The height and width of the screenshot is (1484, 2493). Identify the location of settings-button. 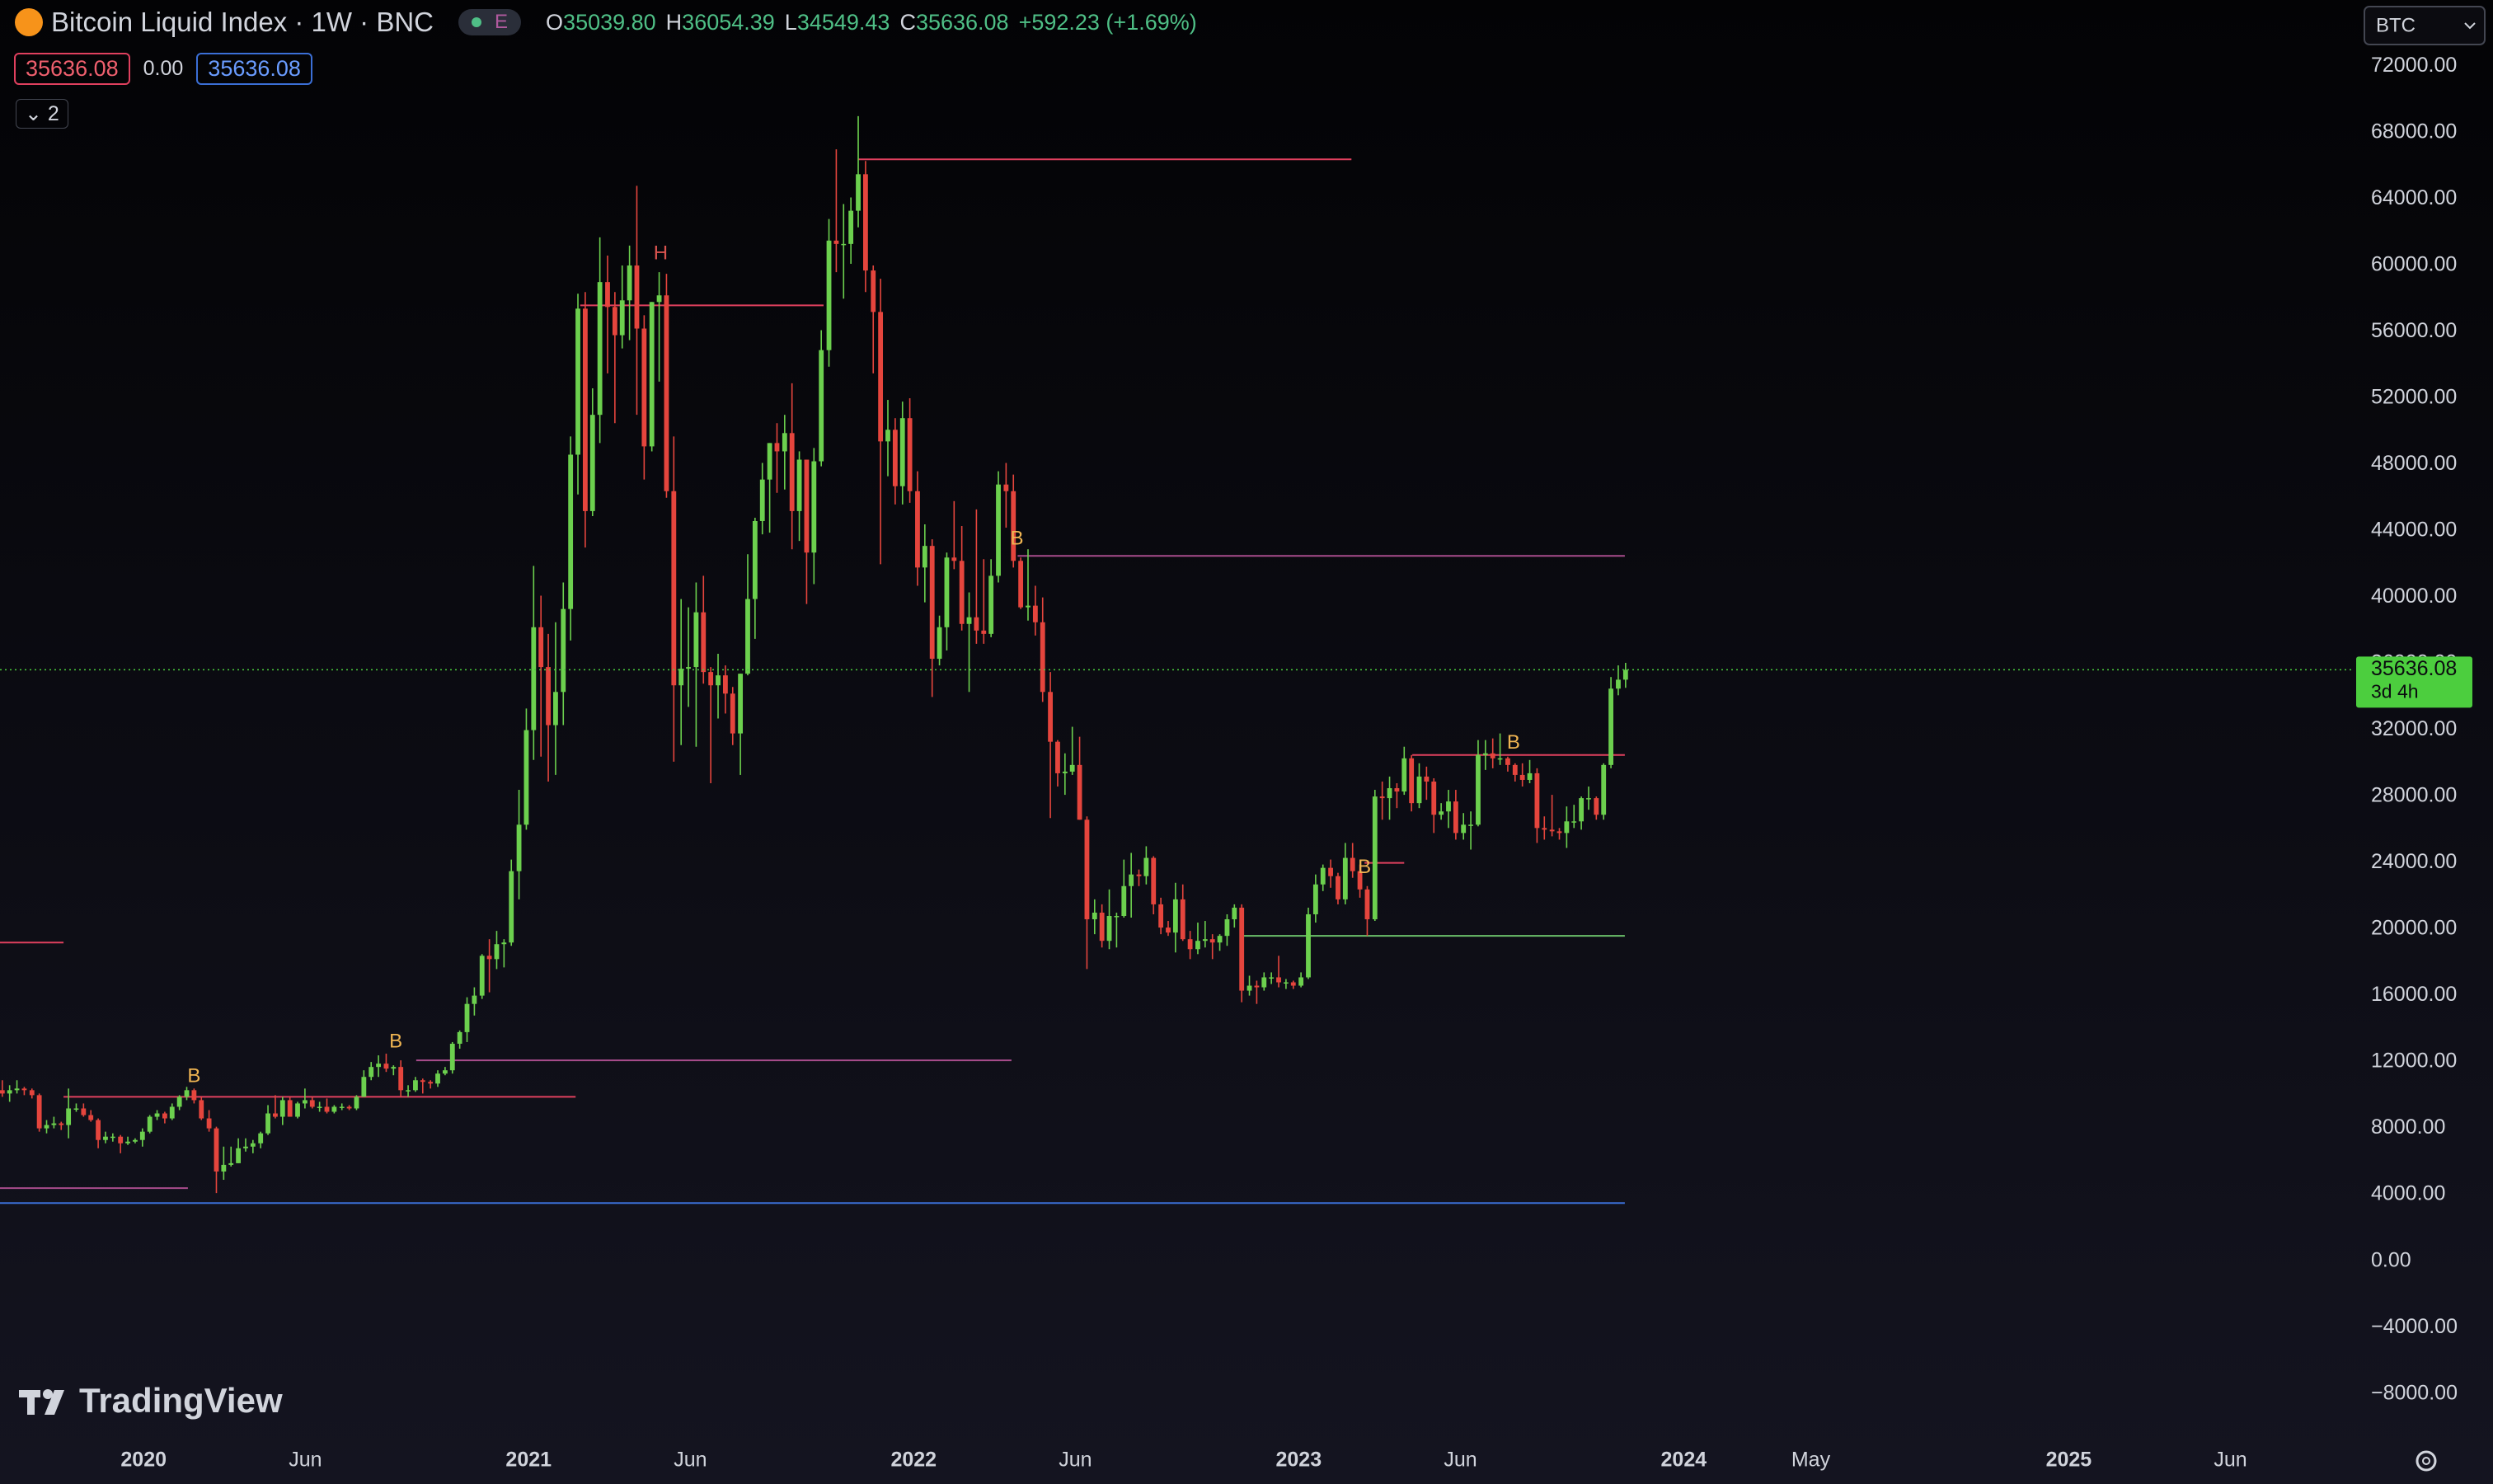
(2426, 1461).